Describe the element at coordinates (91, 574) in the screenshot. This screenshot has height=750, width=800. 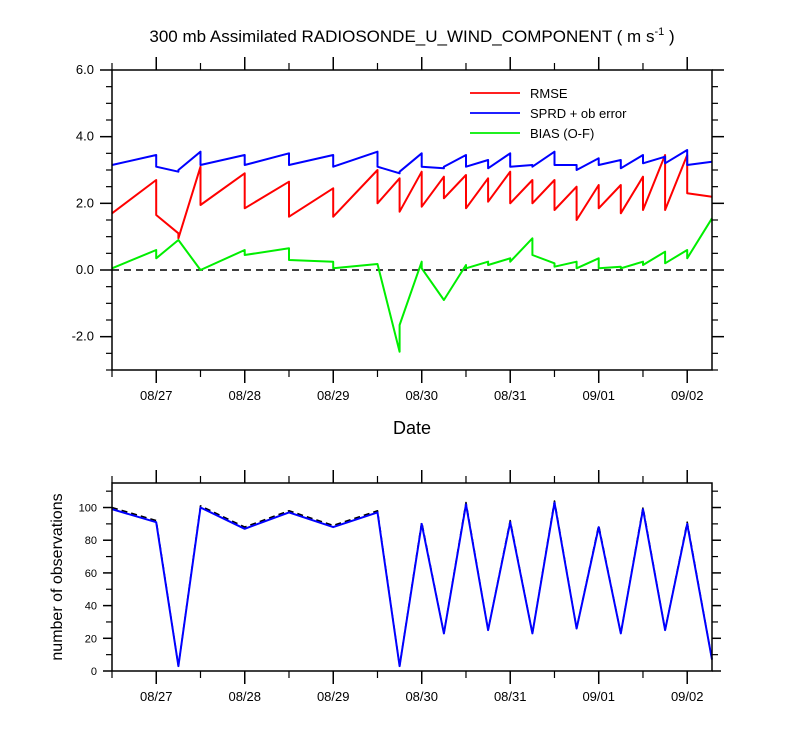
I see `y-tick-label: 60` at that location.